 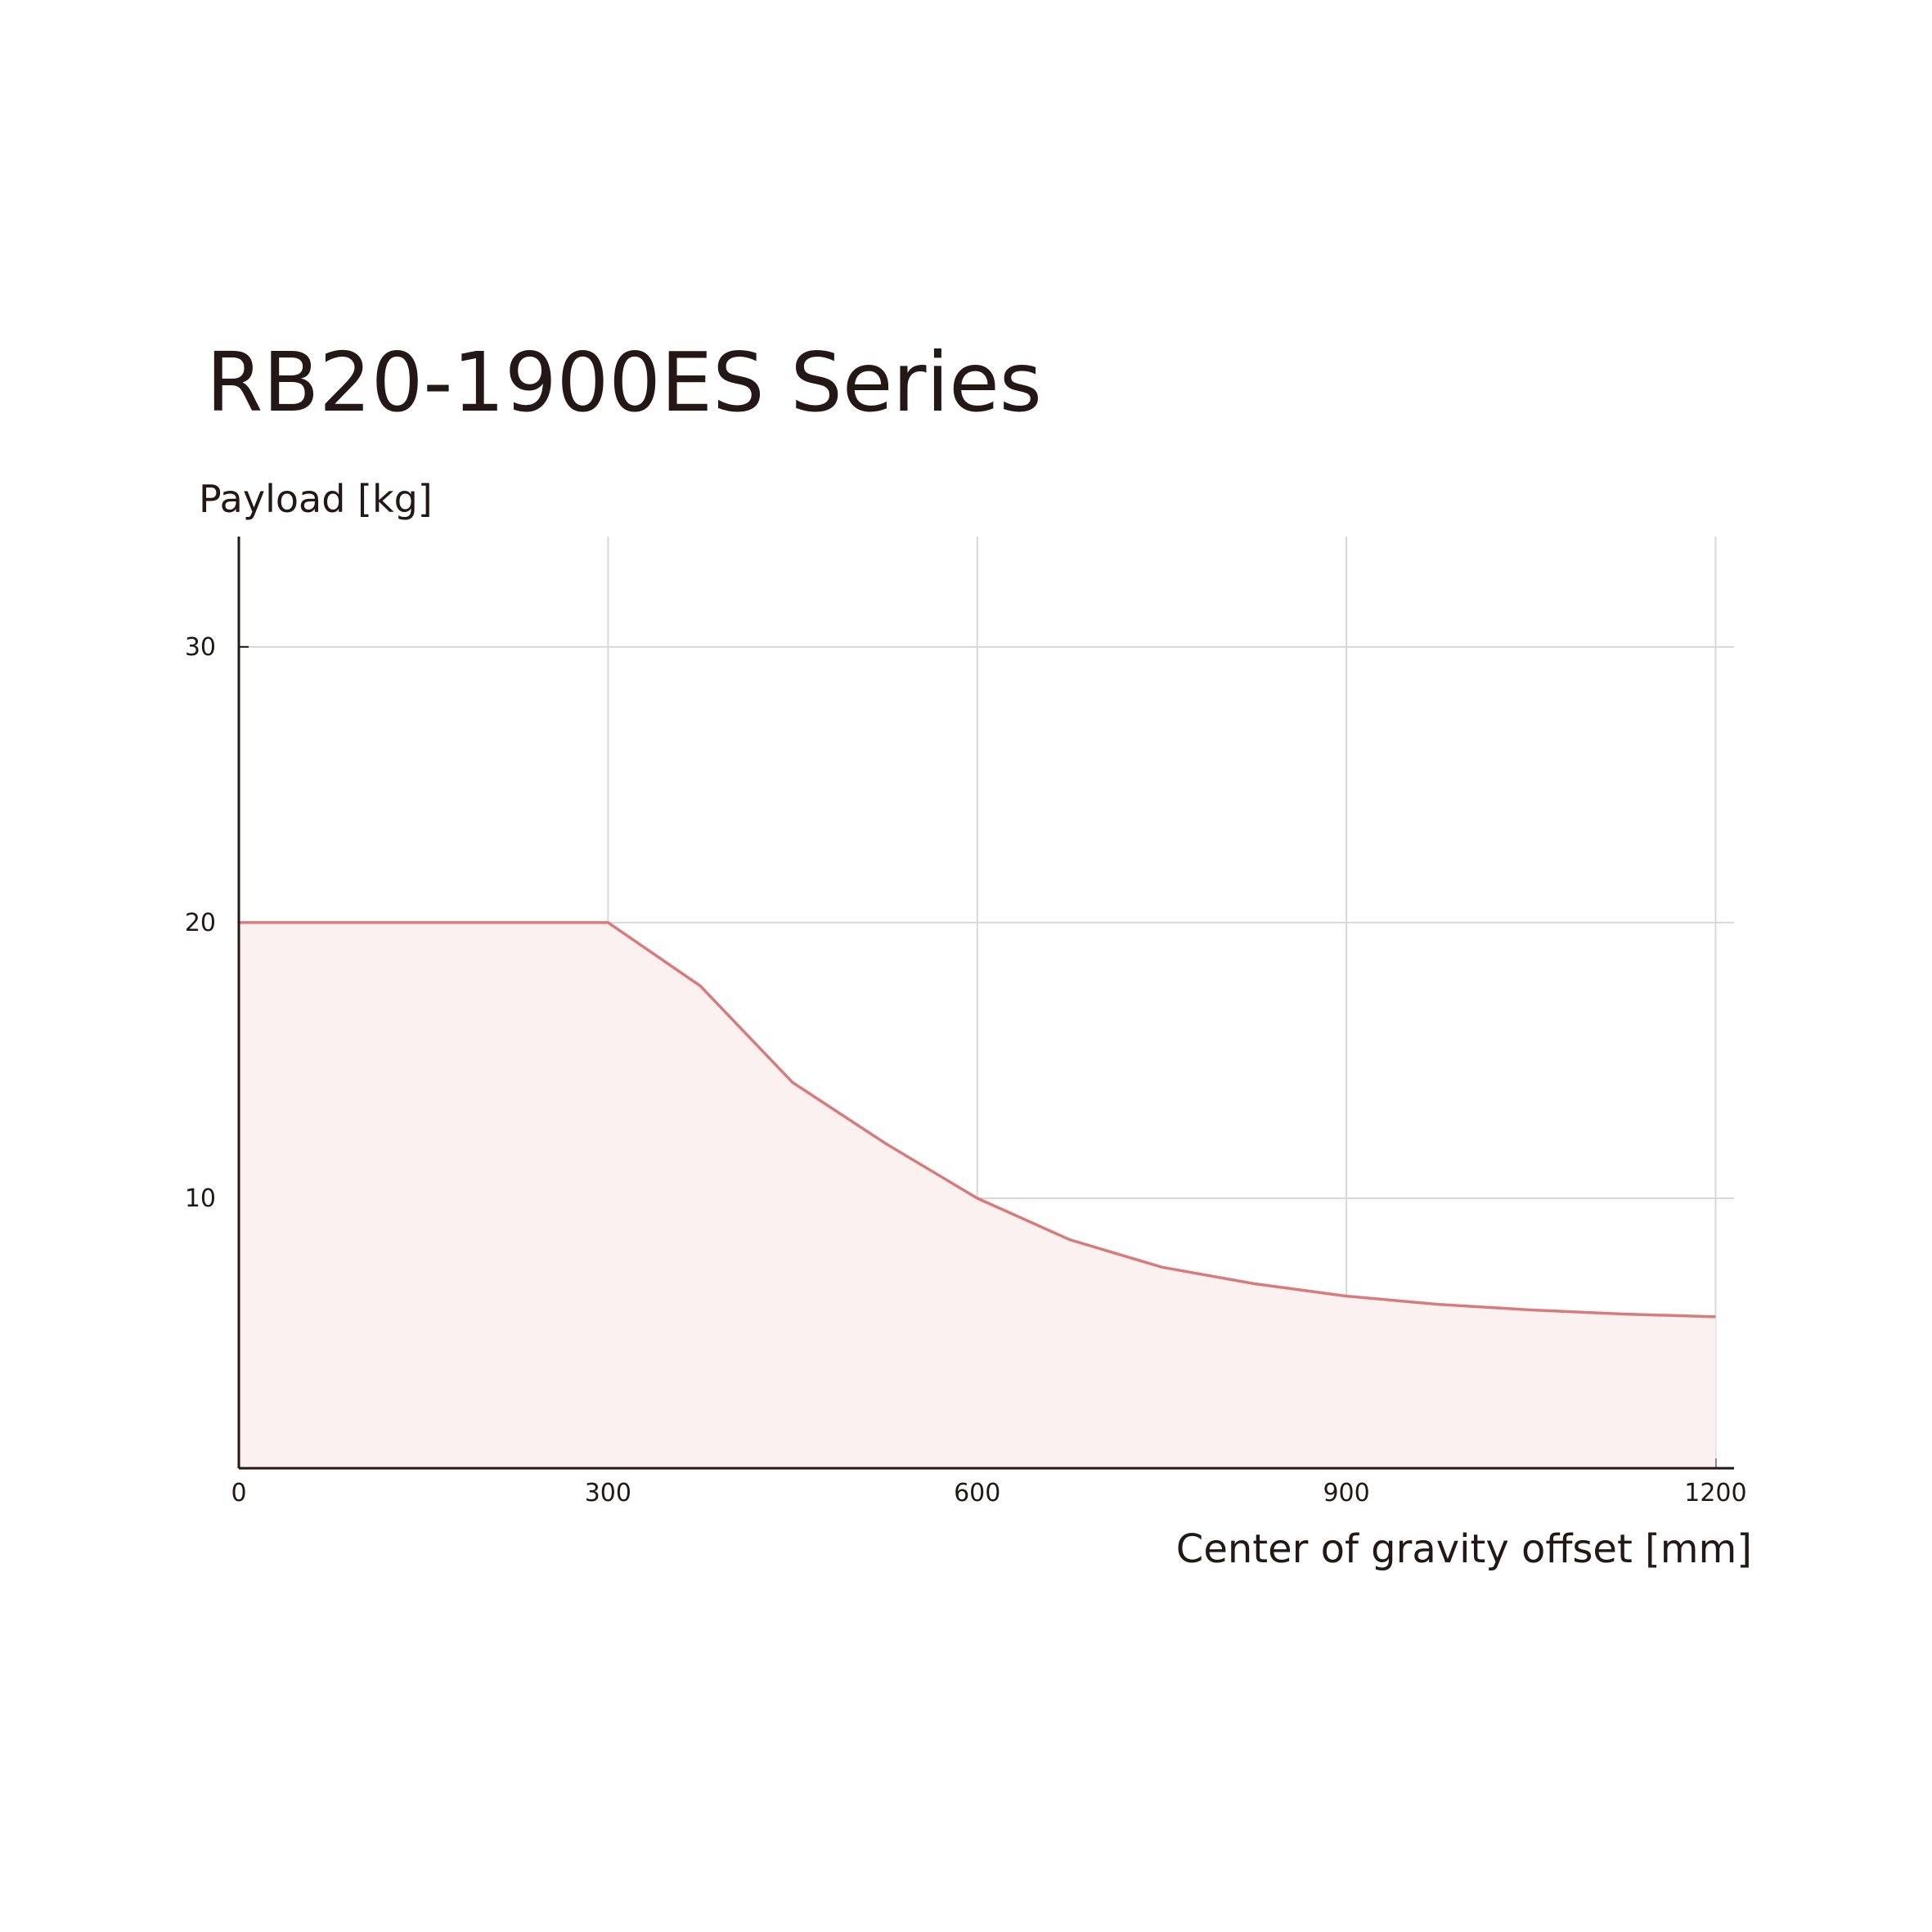 I want to click on x-tick-label: 0, so click(x=239, y=1493).